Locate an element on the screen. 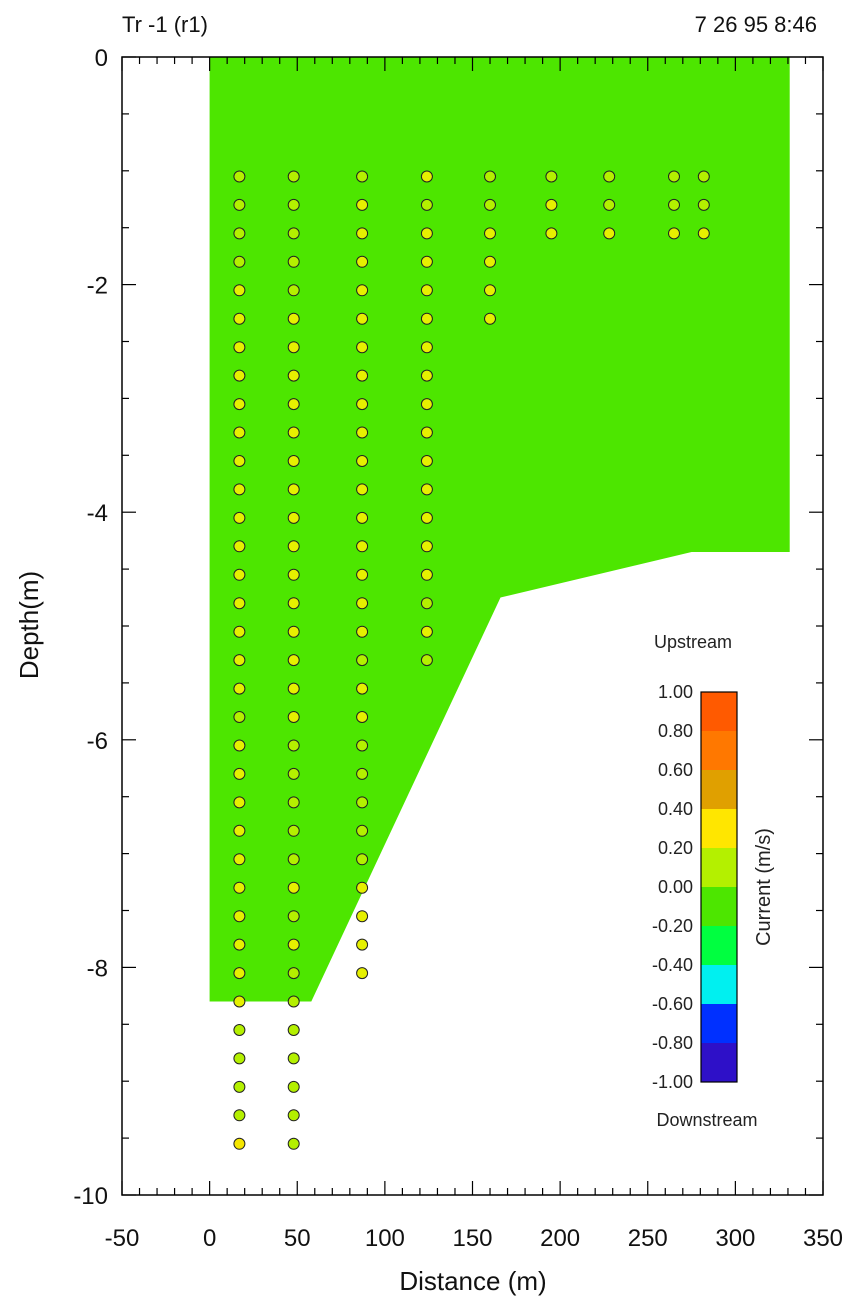 The image size is (855, 1301). colorbar-tick-label: 1.00 is located at coordinates (675, 692).